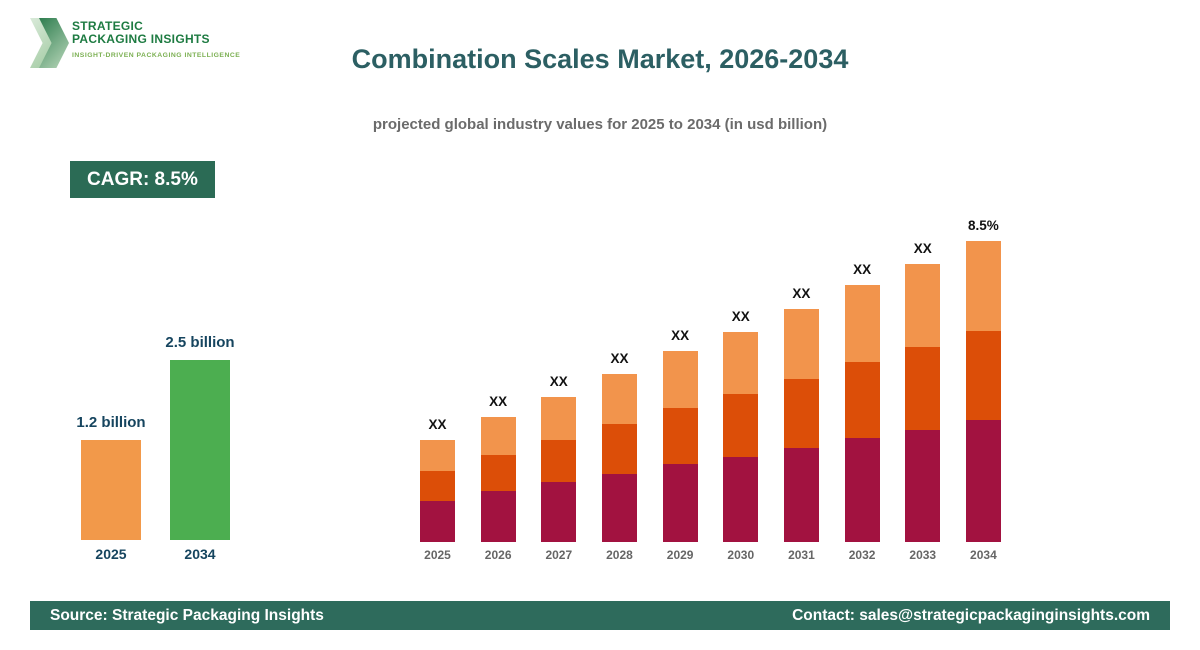 The height and width of the screenshot is (650, 1200). Describe the element at coordinates (141, 39) in the screenshot. I see `brand-name-line2: PACKAGING INSIGHTS` at that location.